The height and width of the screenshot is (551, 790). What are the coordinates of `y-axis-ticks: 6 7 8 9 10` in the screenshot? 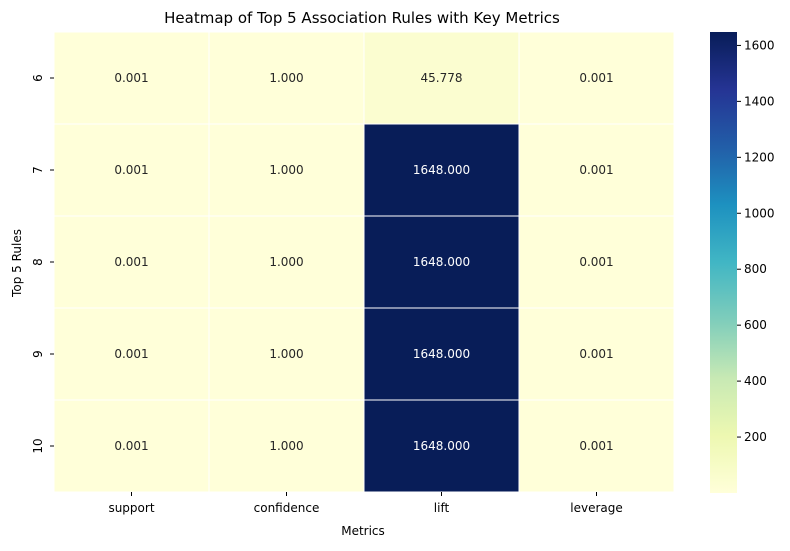 It's located at (42, 264).